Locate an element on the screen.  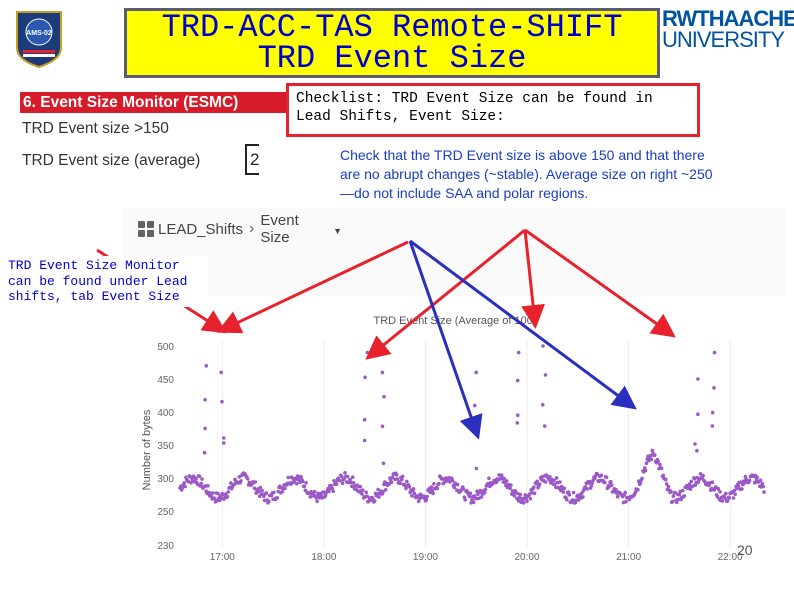
chart-title: TRD Event Size (Average of 100) is located at coordinates (454, 321).